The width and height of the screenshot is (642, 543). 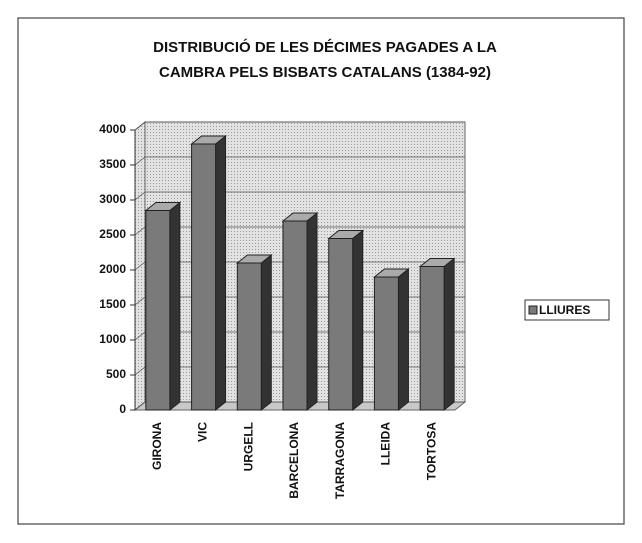 I want to click on y-tick-label: 1000, so click(x=112, y=339).